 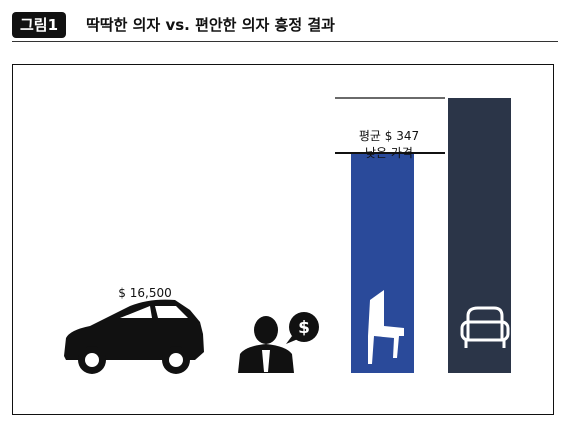 What do you see at coordinates (389, 153) in the screenshot?
I see `difference-line-2: 낮은 가격` at bounding box center [389, 153].